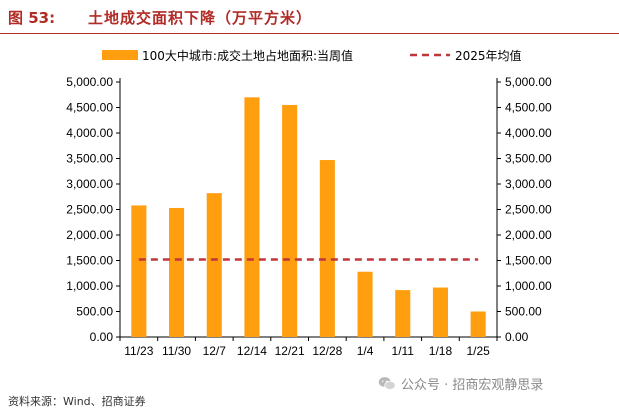  I want to click on title-bar: 图 53: 土地成交面积下降（万平方米）, so click(309, 17).